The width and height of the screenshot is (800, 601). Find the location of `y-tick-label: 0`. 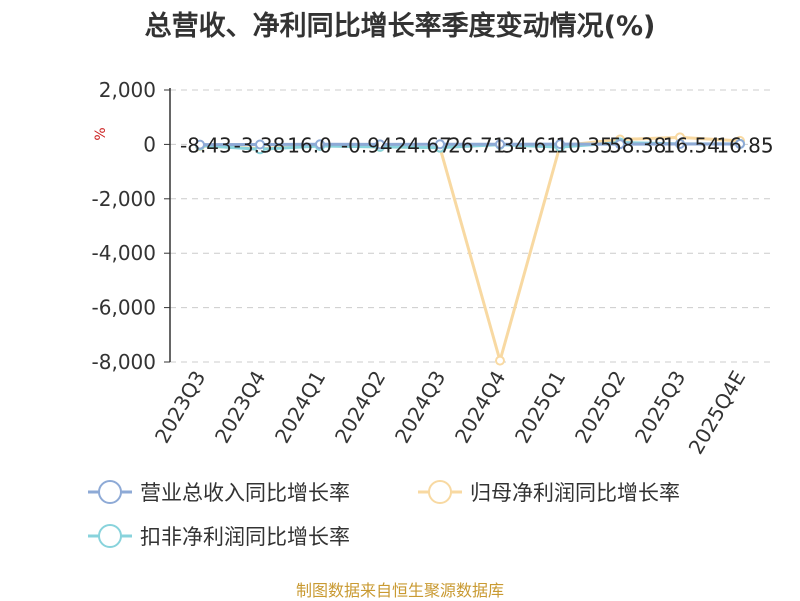

y-tick-label: 0 is located at coordinates (149, 144).